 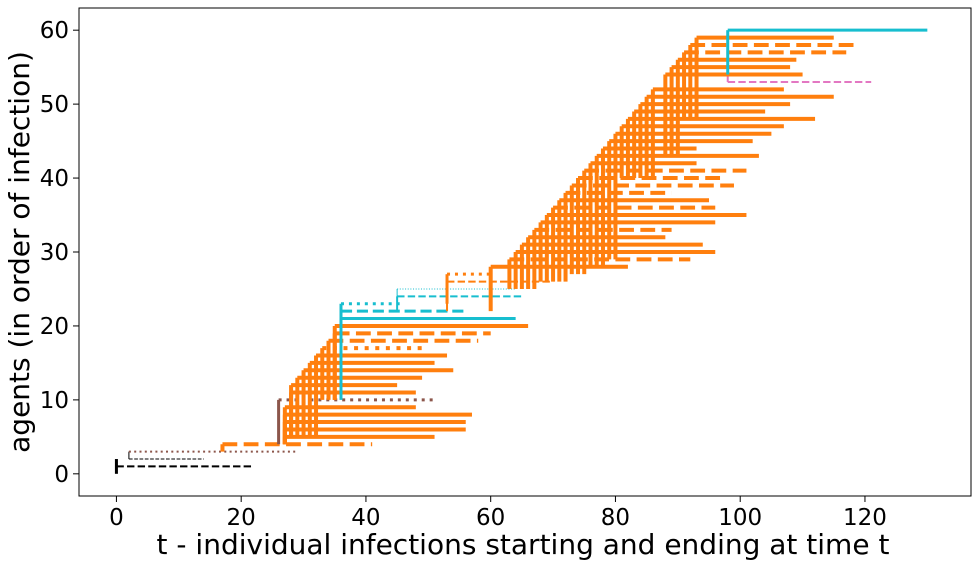 I want to click on y-tick-label: 0, so click(x=61, y=475).